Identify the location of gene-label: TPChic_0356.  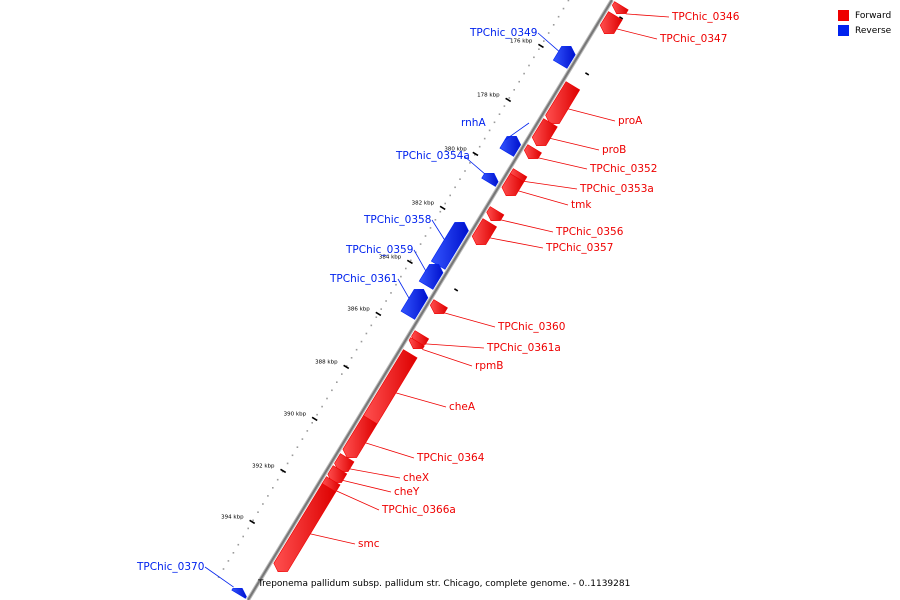
(589, 232).